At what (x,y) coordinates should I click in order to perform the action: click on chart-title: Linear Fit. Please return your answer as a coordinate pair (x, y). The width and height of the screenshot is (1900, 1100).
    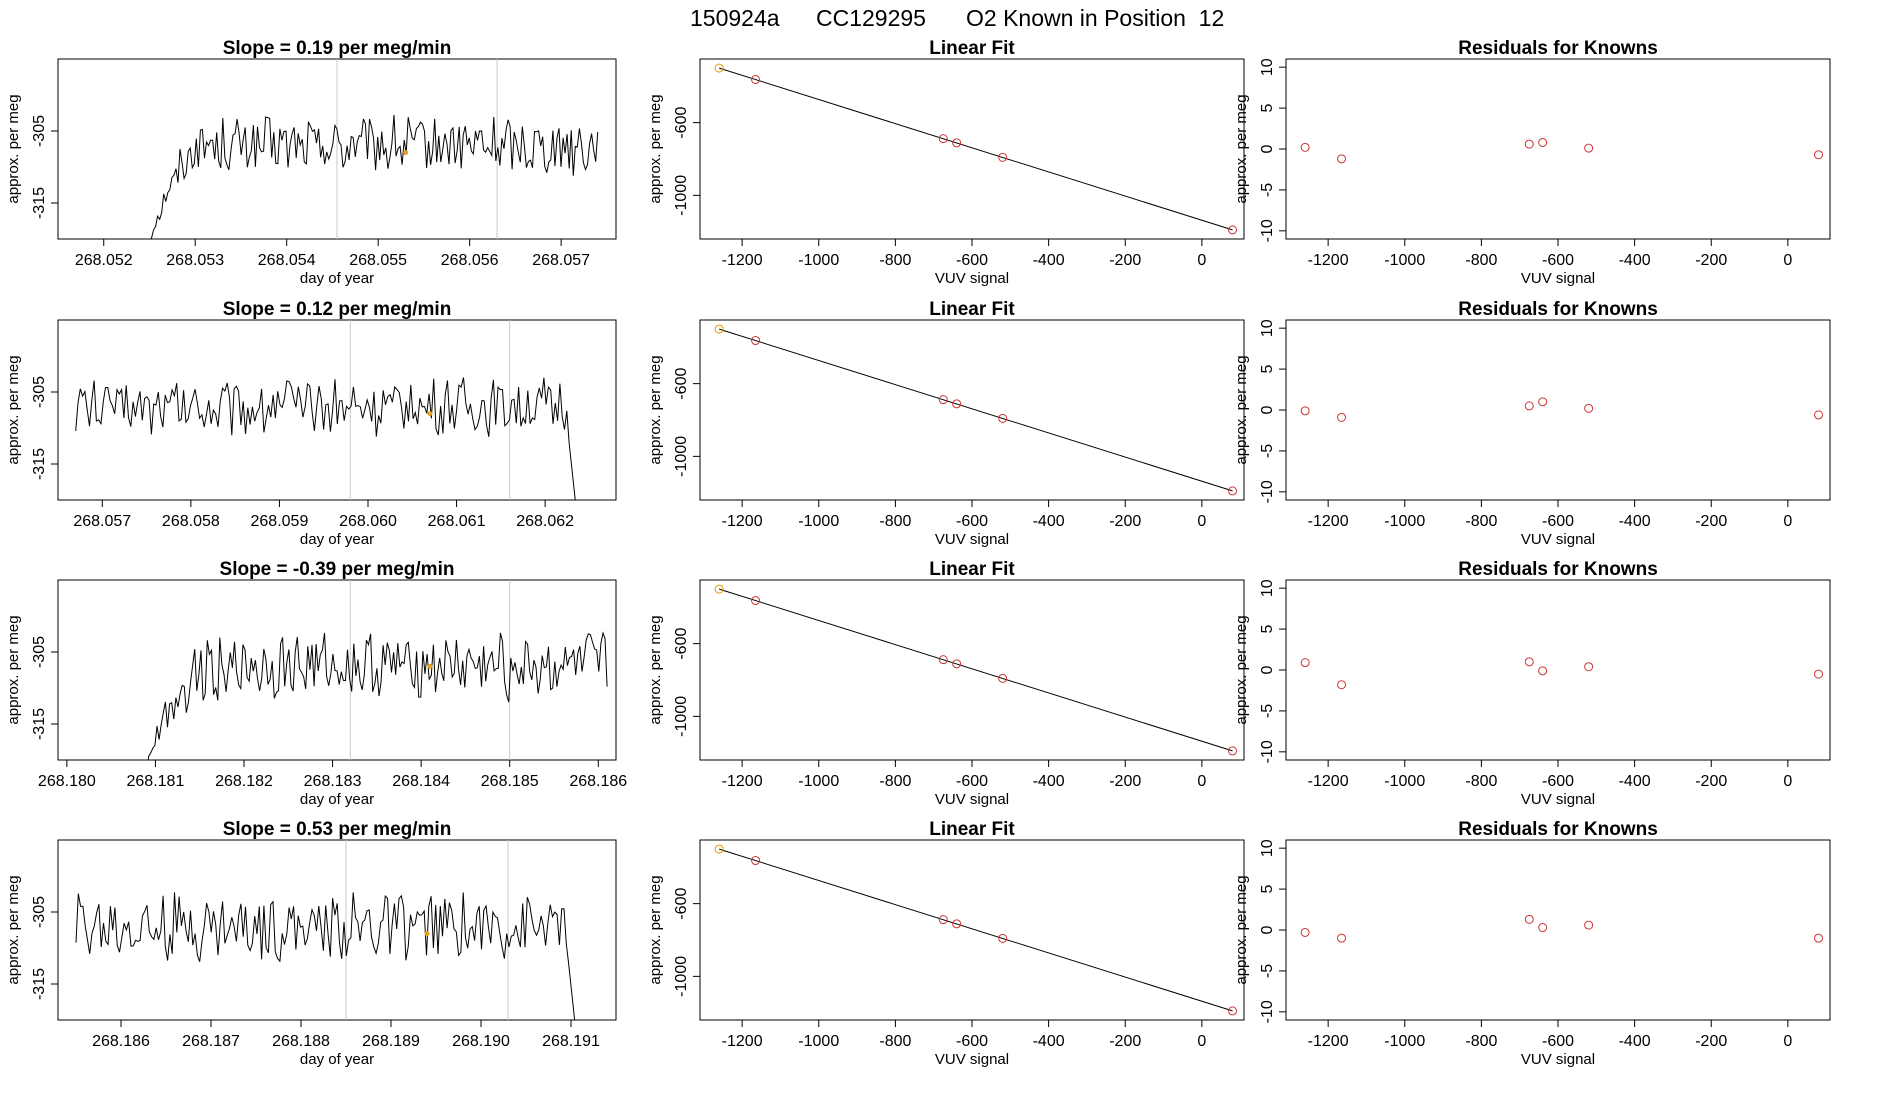
    Looking at the image, I should click on (972, 48).